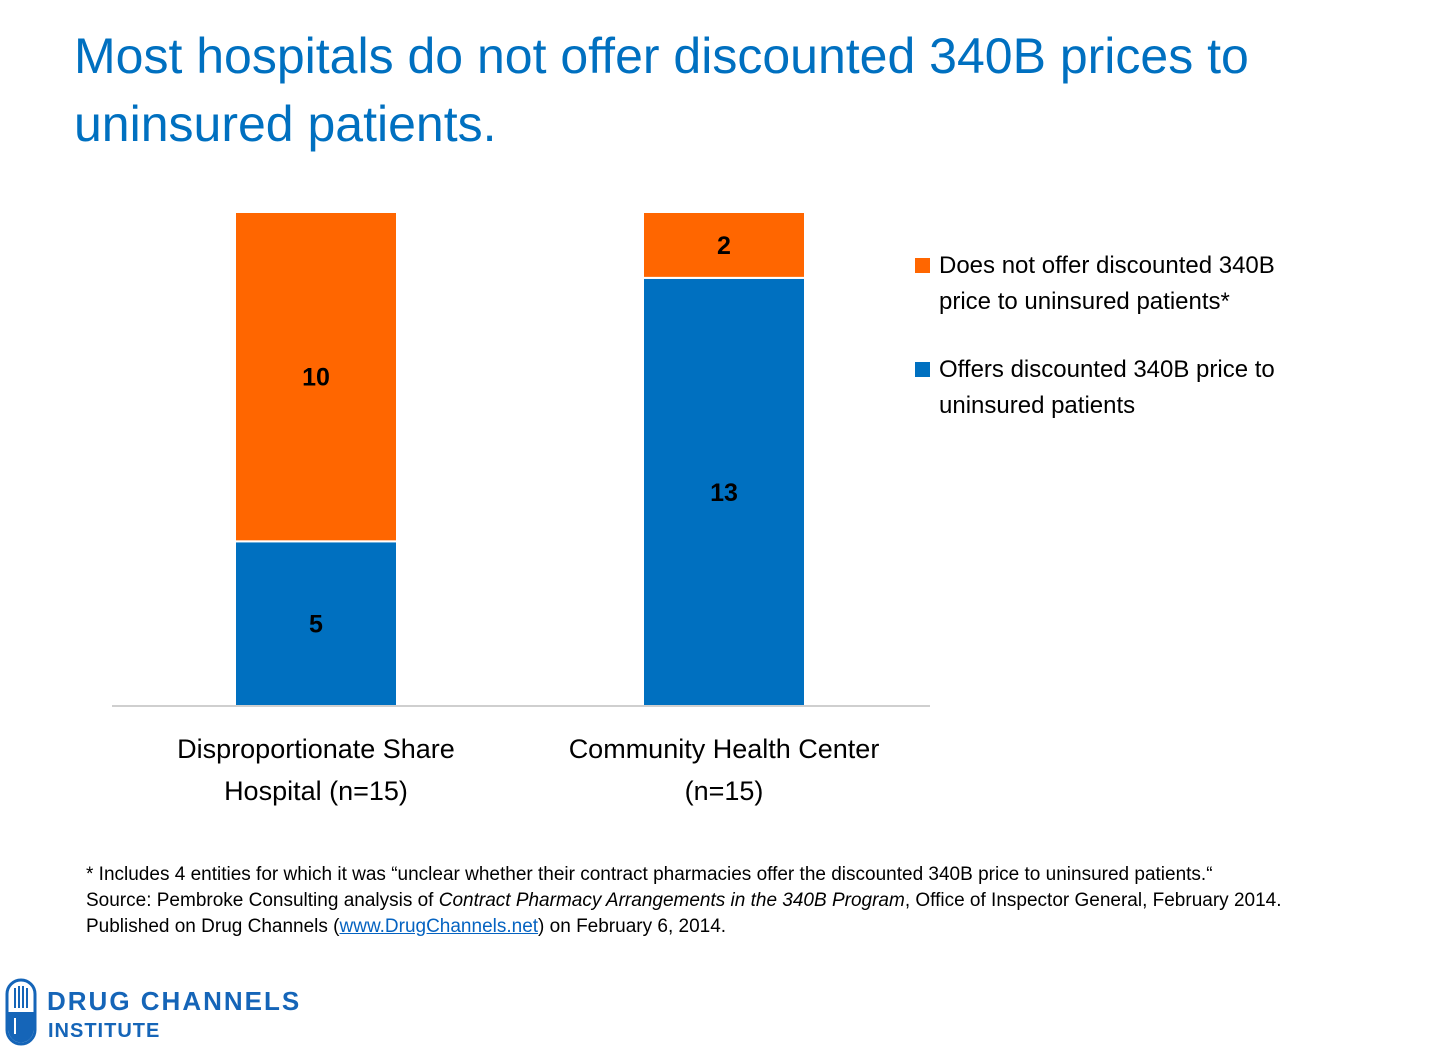 This screenshot has height=1049, width=1441. Describe the element at coordinates (439, 926) in the screenshot. I see `drugchannels-link: www.DrugChannels.net` at that location.